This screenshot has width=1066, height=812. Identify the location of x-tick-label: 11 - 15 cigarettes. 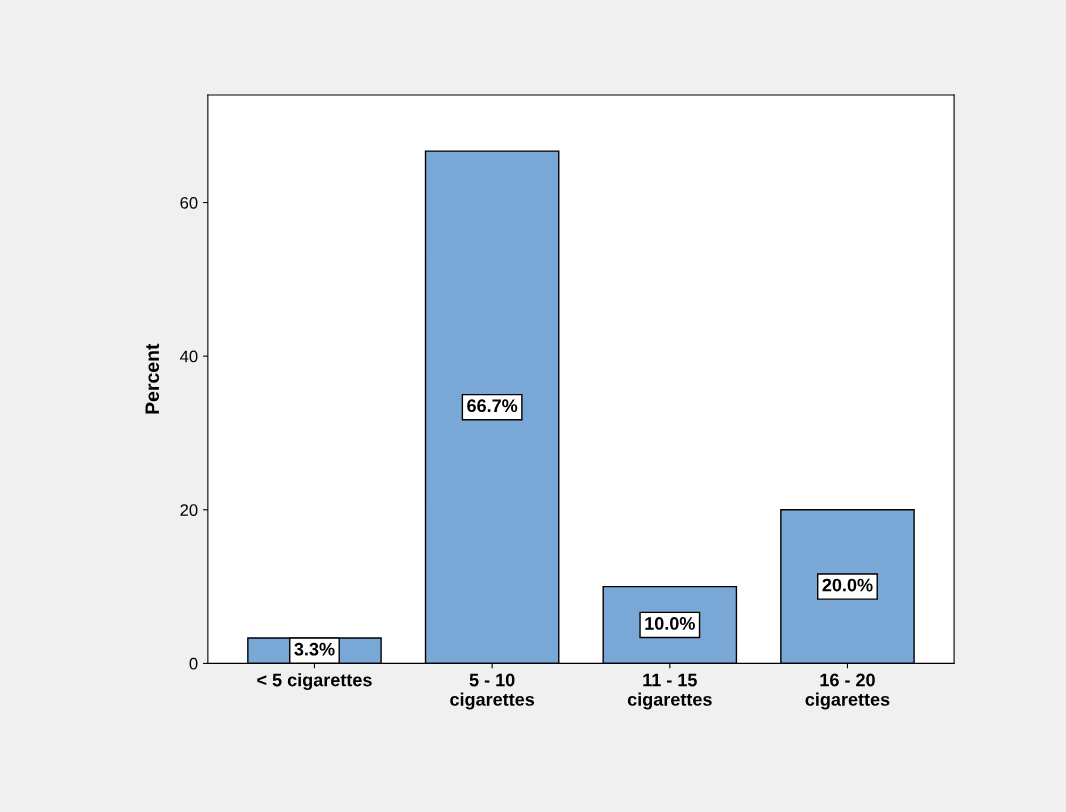
(669, 691).